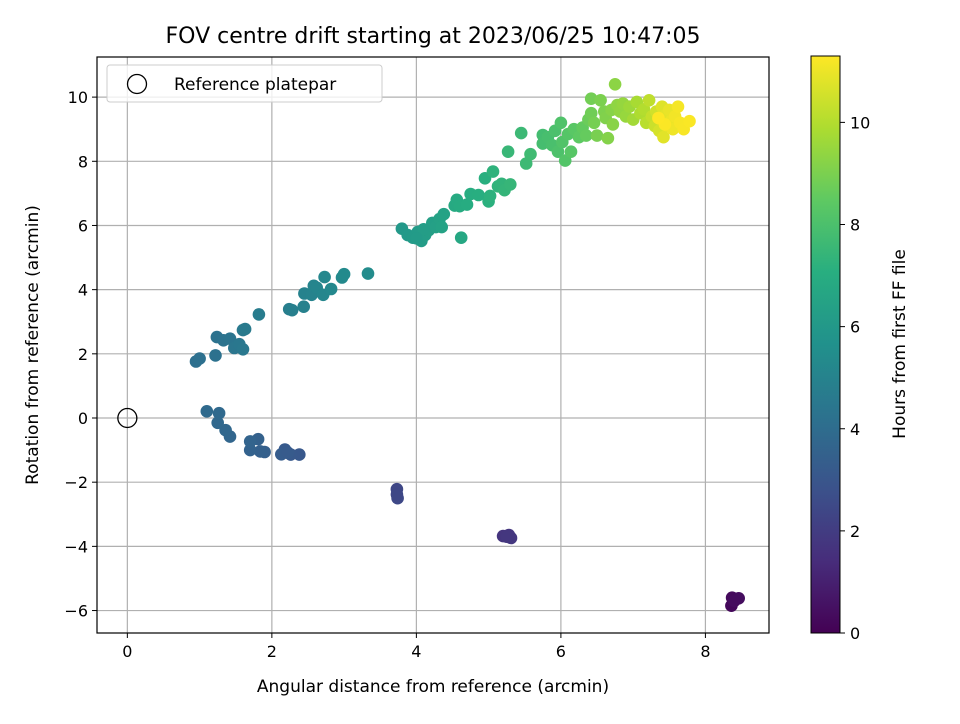  I want to click on y-tick-label: −2, so click(76, 482).